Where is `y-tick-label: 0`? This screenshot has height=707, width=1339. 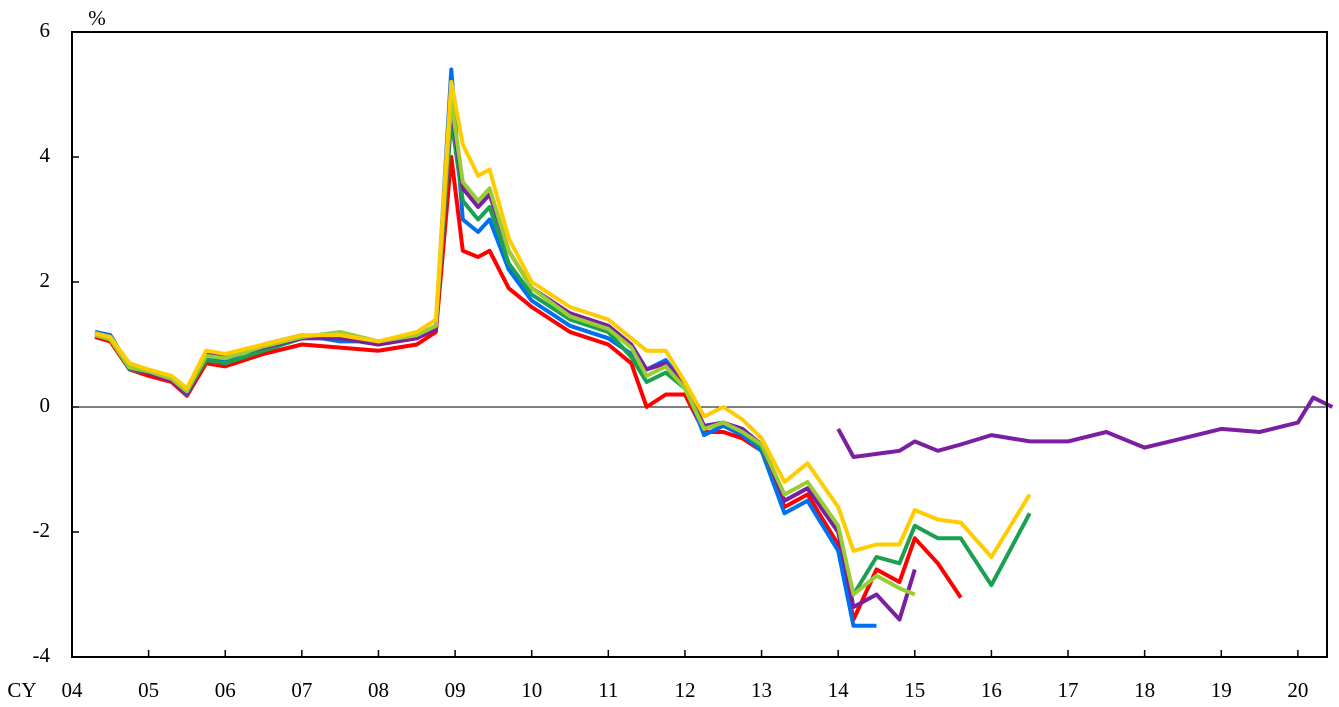
y-tick-label: 0 is located at coordinates (45, 405).